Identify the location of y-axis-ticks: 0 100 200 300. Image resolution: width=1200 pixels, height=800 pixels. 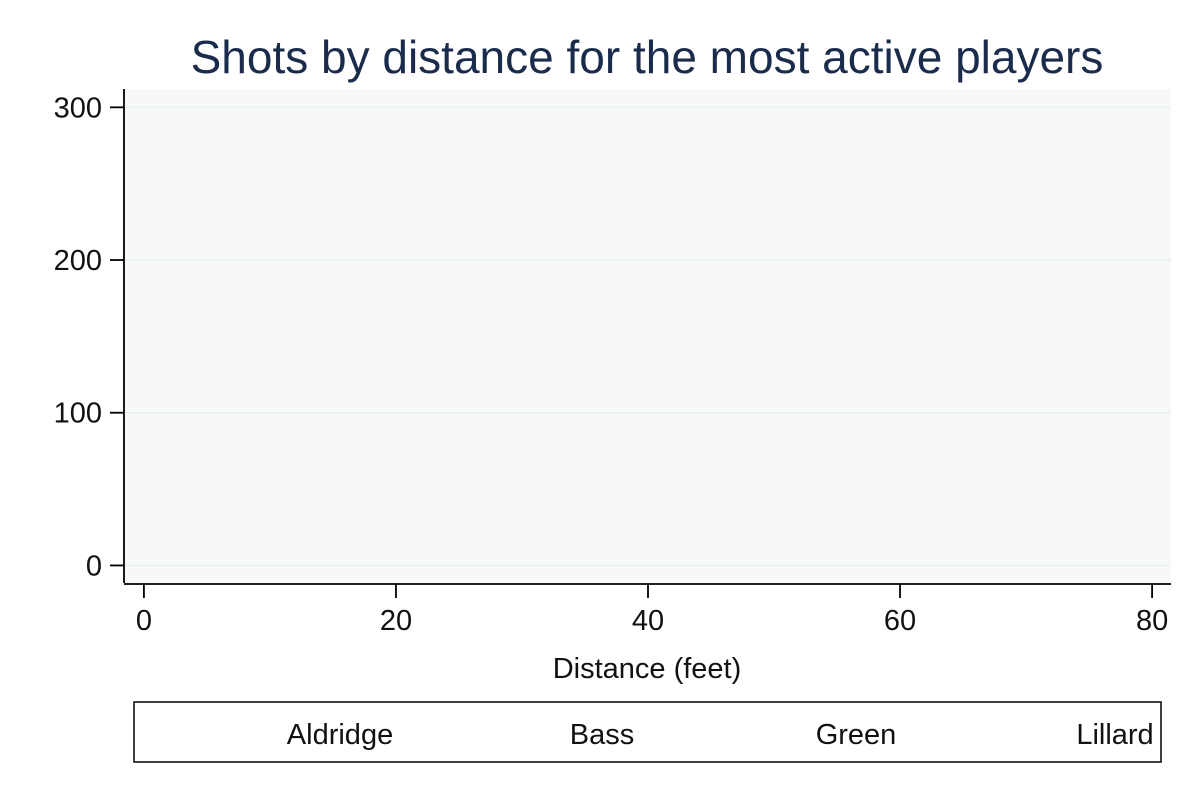
(89, 337).